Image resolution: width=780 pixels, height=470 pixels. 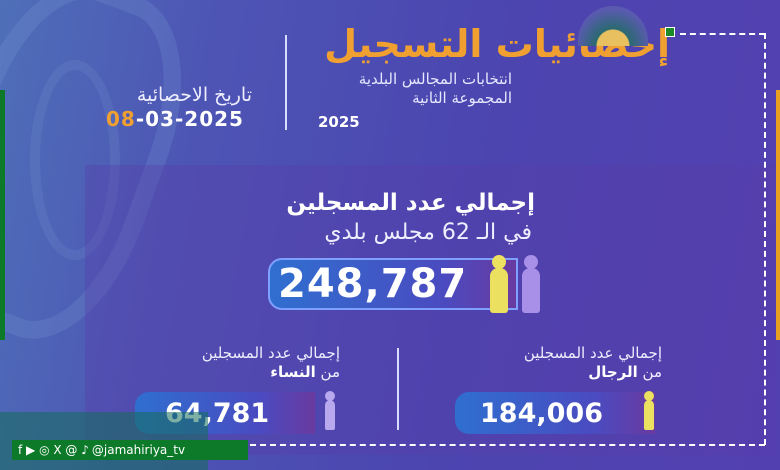 I want to click on women-label-line: إجمالي عدد المسجلين, so click(x=270, y=353).